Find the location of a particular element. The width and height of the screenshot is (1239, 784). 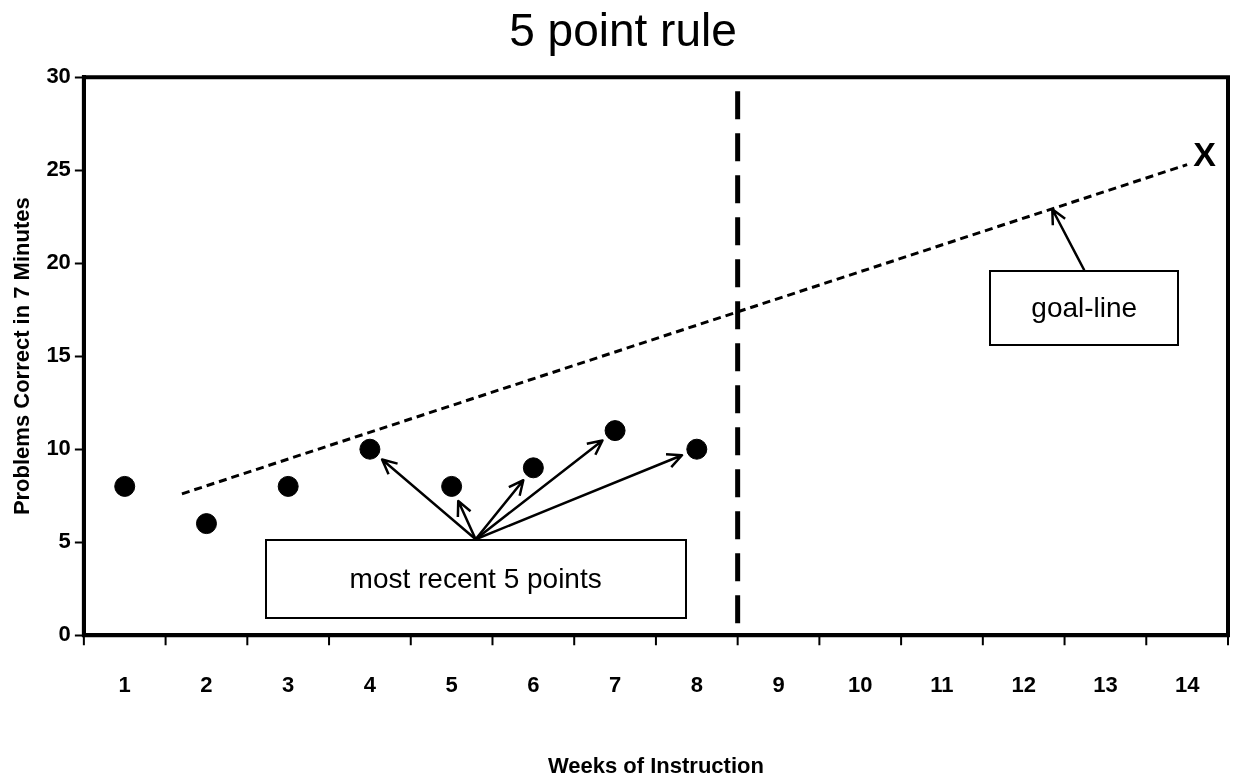

x-tick-label: 12 is located at coordinates (1023, 685).